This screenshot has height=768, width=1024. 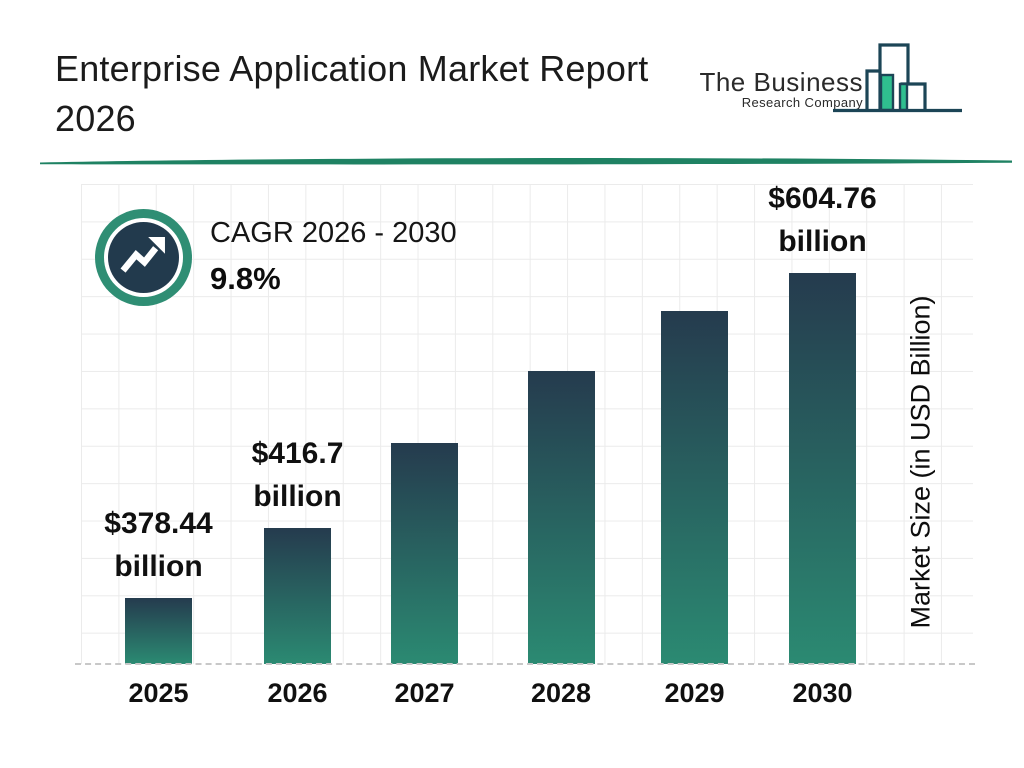 What do you see at coordinates (333, 233) in the screenshot?
I see `cagr-period-label: CAGR 2026 - 2030` at bounding box center [333, 233].